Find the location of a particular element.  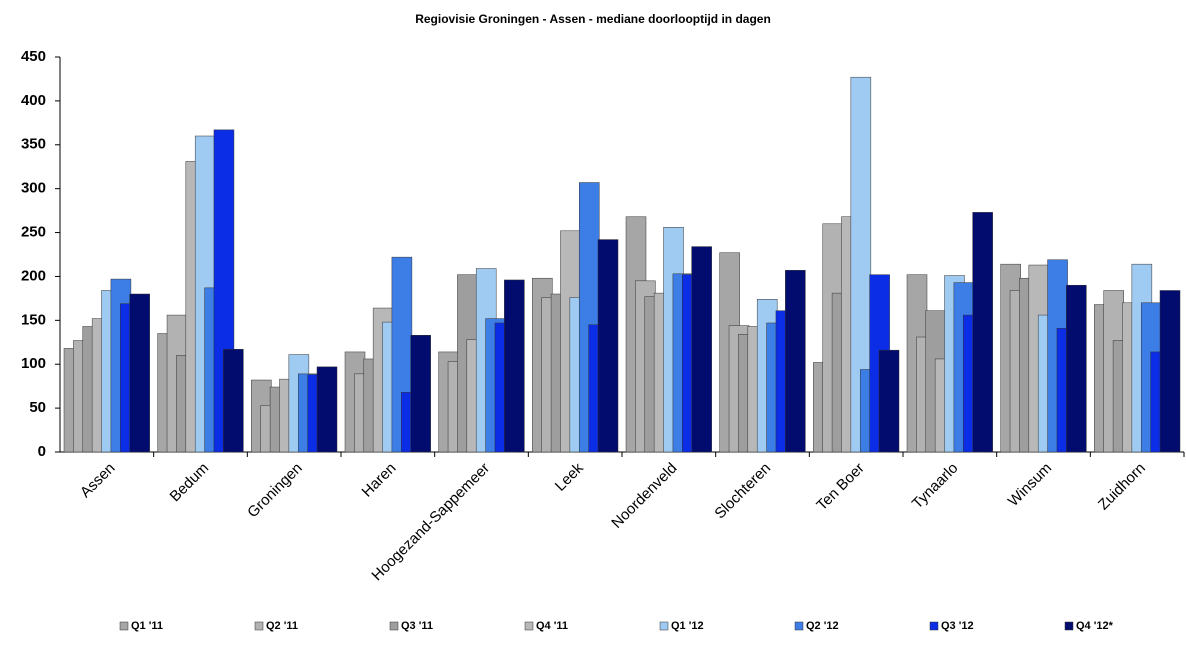

legend-label: Q3 '12 is located at coordinates (957, 626).